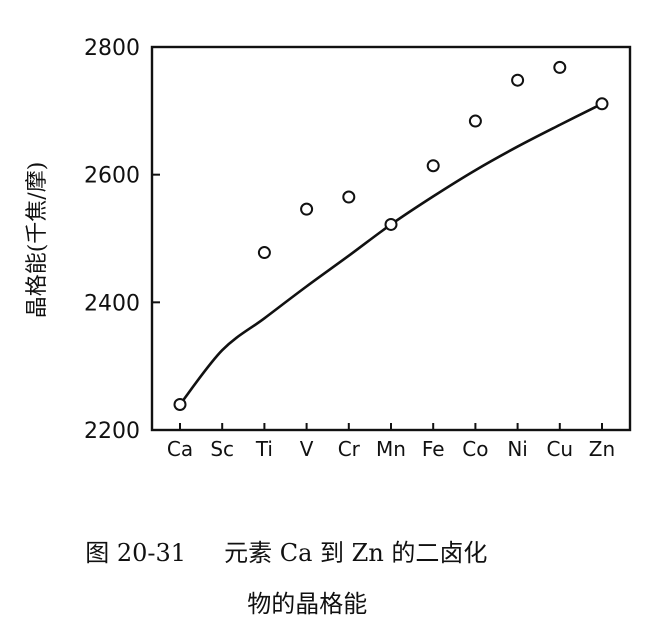 The width and height of the screenshot is (666, 619). Describe the element at coordinates (307, 449) in the screenshot. I see `x-tick-label: V` at that location.